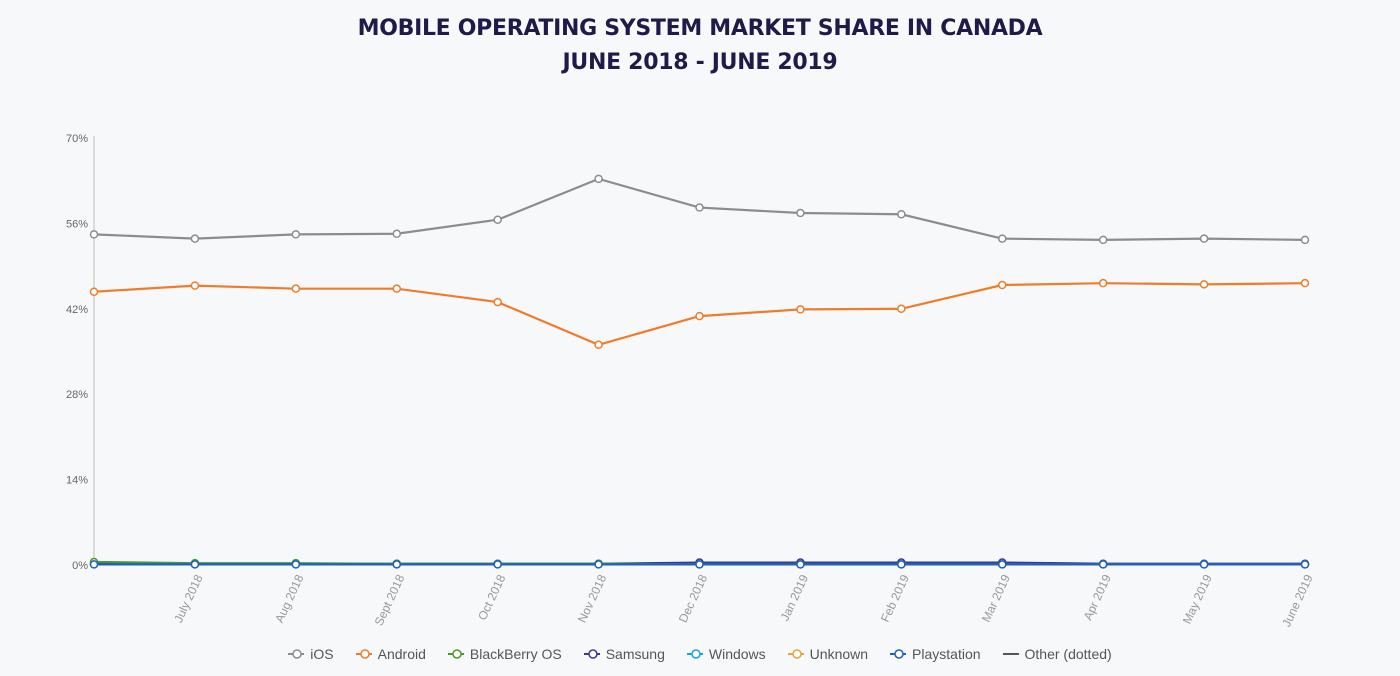 Image resolution: width=1400 pixels, height=676 pixels. I want to click on legend-item-samsung: Samsung, so click(624, 654).